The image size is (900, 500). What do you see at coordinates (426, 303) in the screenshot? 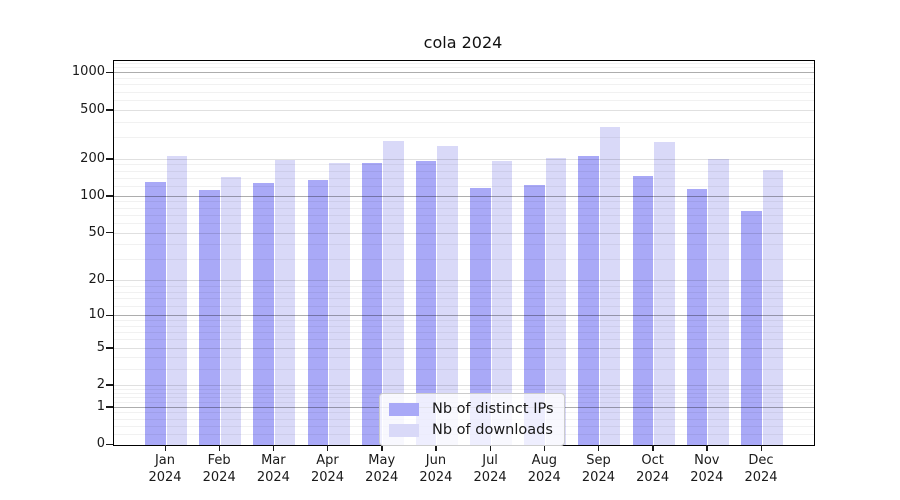
I see `bar-ips-jun` at bounding box center [426, 303].